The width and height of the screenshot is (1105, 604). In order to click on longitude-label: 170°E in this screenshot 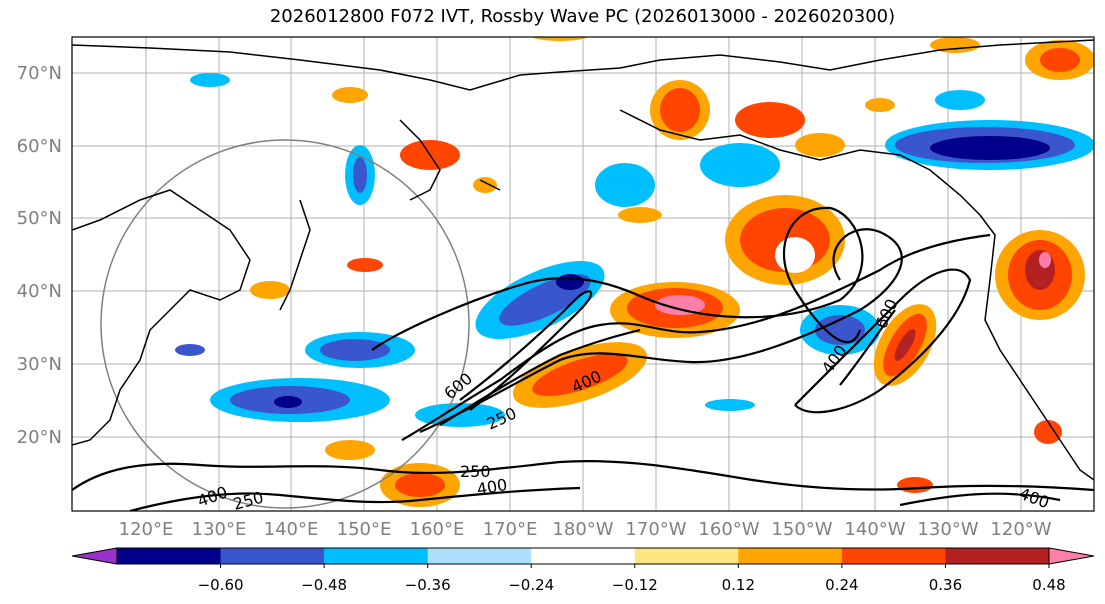, I will do `click(510, 529)`.